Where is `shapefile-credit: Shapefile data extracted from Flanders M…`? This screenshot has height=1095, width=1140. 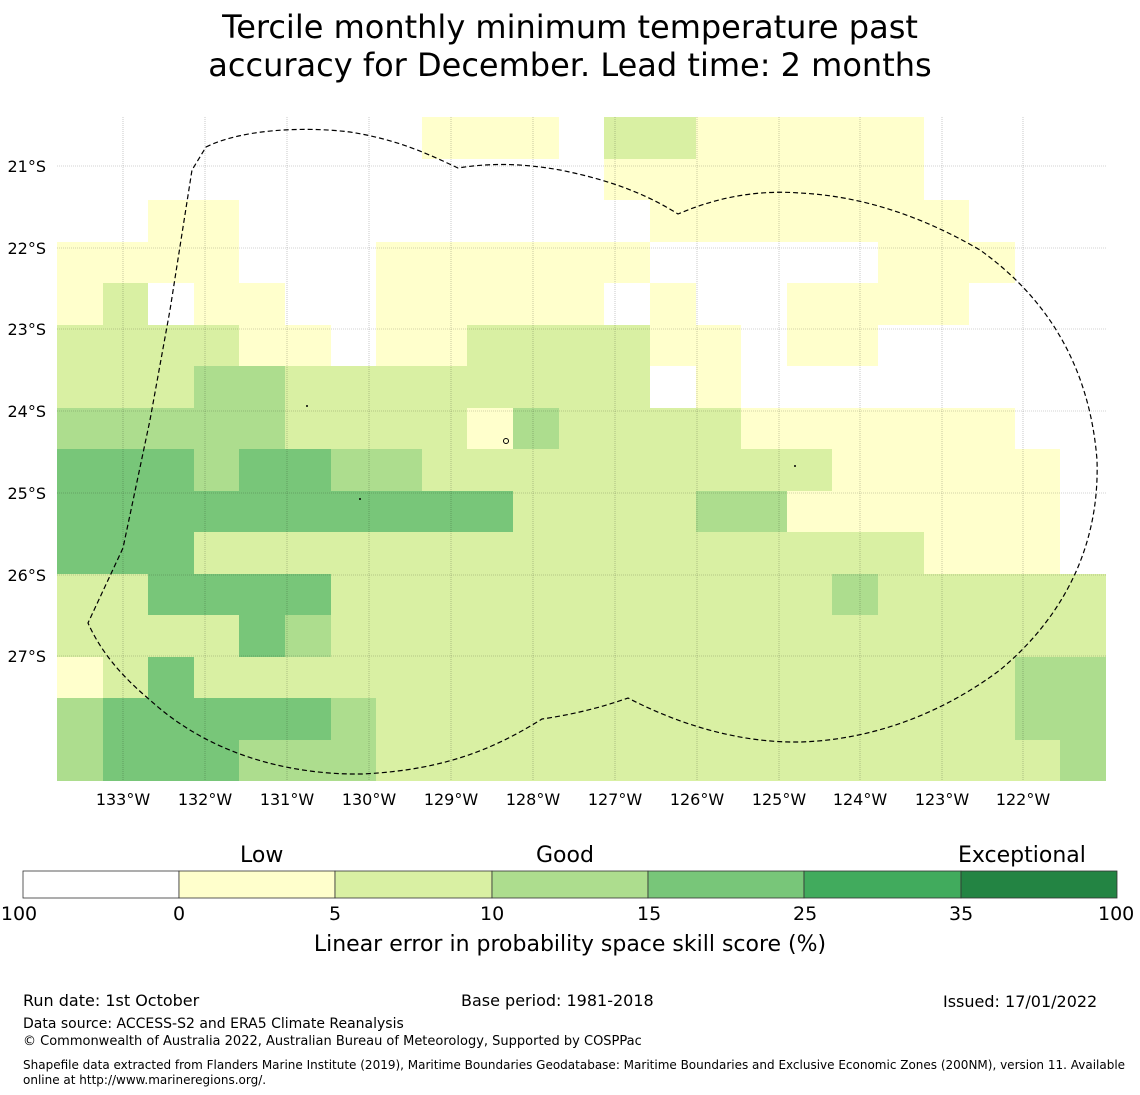 shapefile-credit: Shapefile data extracted from Flanders M… is located at coordinates (574, 1072).